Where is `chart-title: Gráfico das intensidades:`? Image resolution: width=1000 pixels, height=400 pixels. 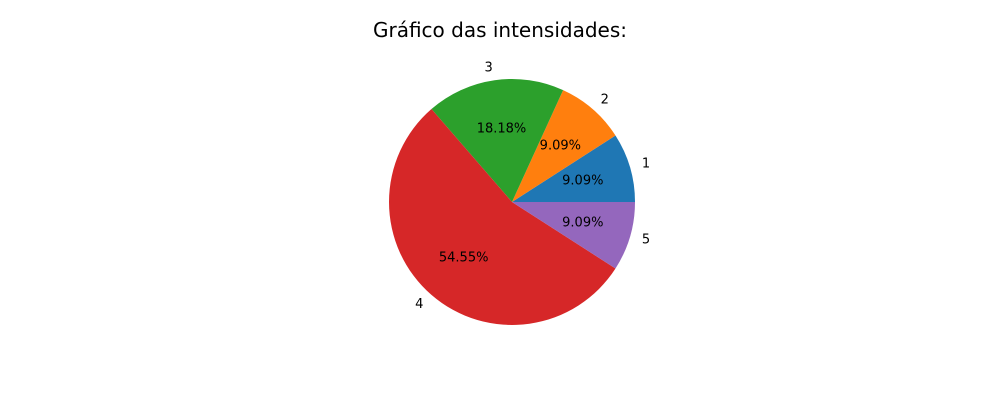 chart-title: Gráfico das intensidades: is located at coordinates (500, 30).